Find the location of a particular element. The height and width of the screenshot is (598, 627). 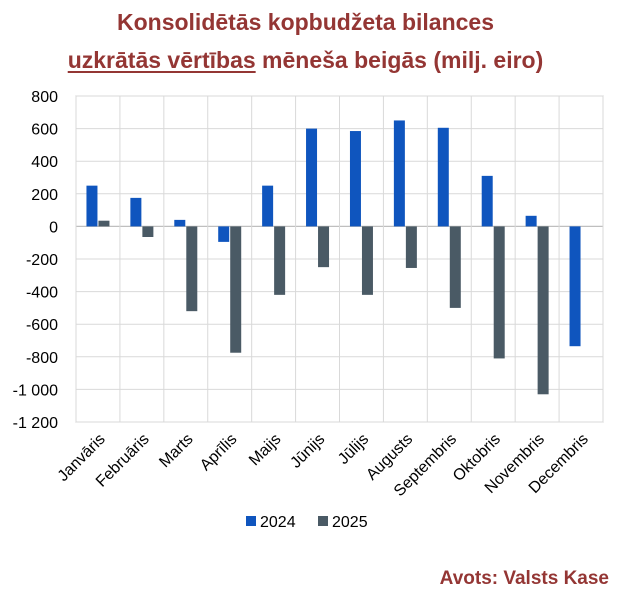

y-tick-label: -1 200 is located at coordinates (35, 423).